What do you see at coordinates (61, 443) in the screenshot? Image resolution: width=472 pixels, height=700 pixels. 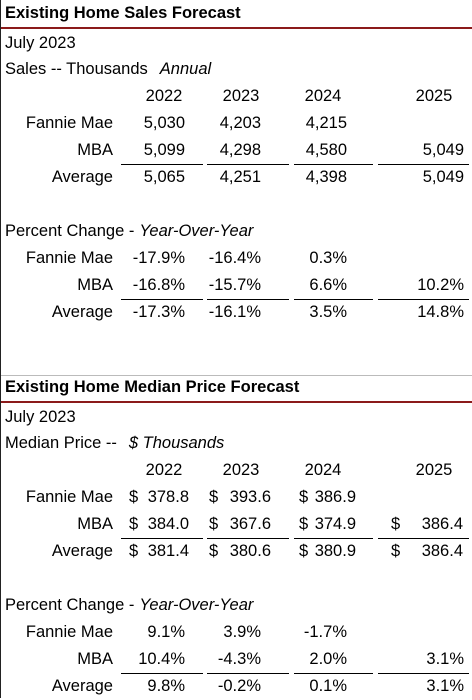 I see `subtitle: Median Price --` at bounding box center [61, 443].